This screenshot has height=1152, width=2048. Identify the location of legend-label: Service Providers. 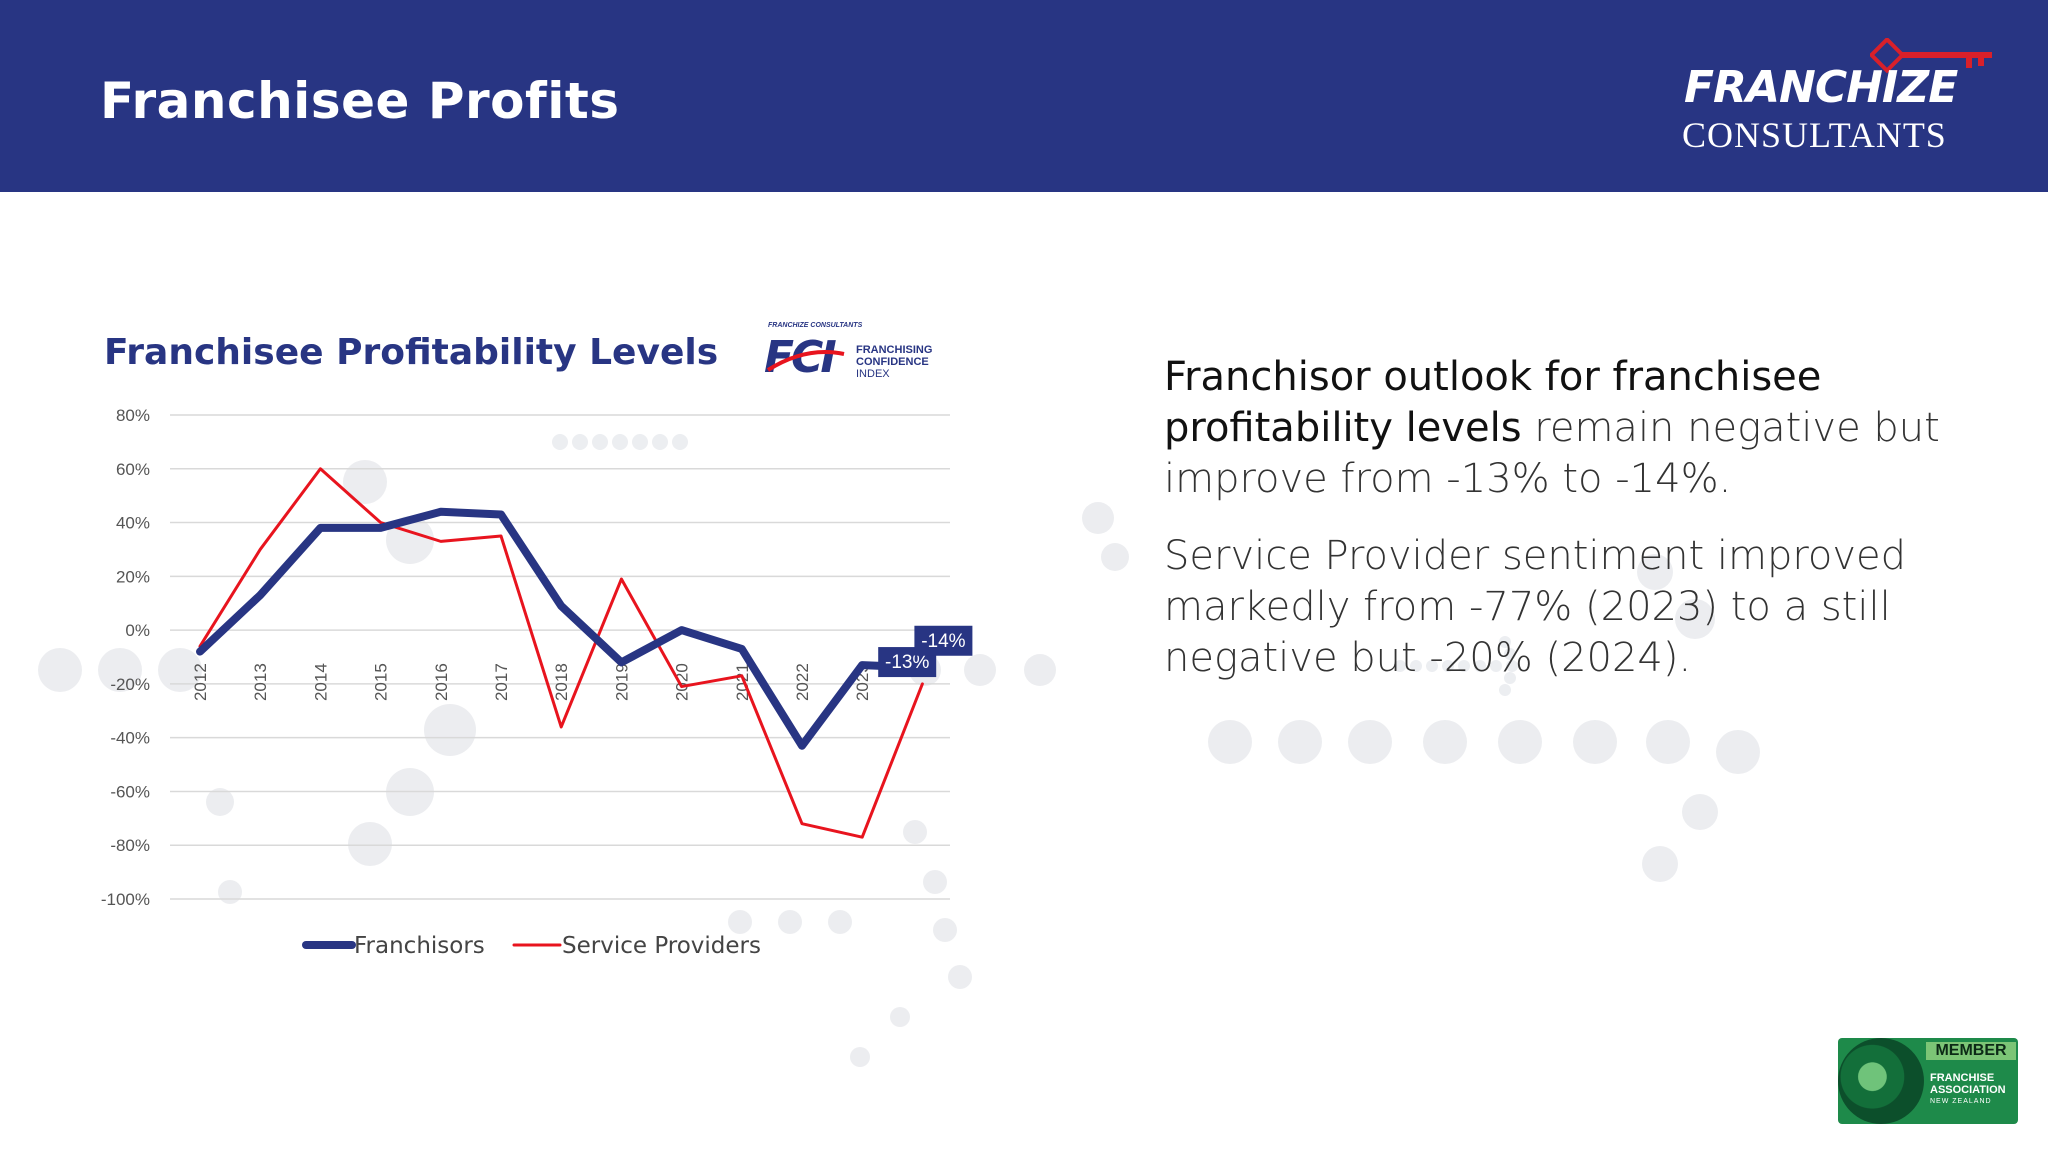
(661, 946).